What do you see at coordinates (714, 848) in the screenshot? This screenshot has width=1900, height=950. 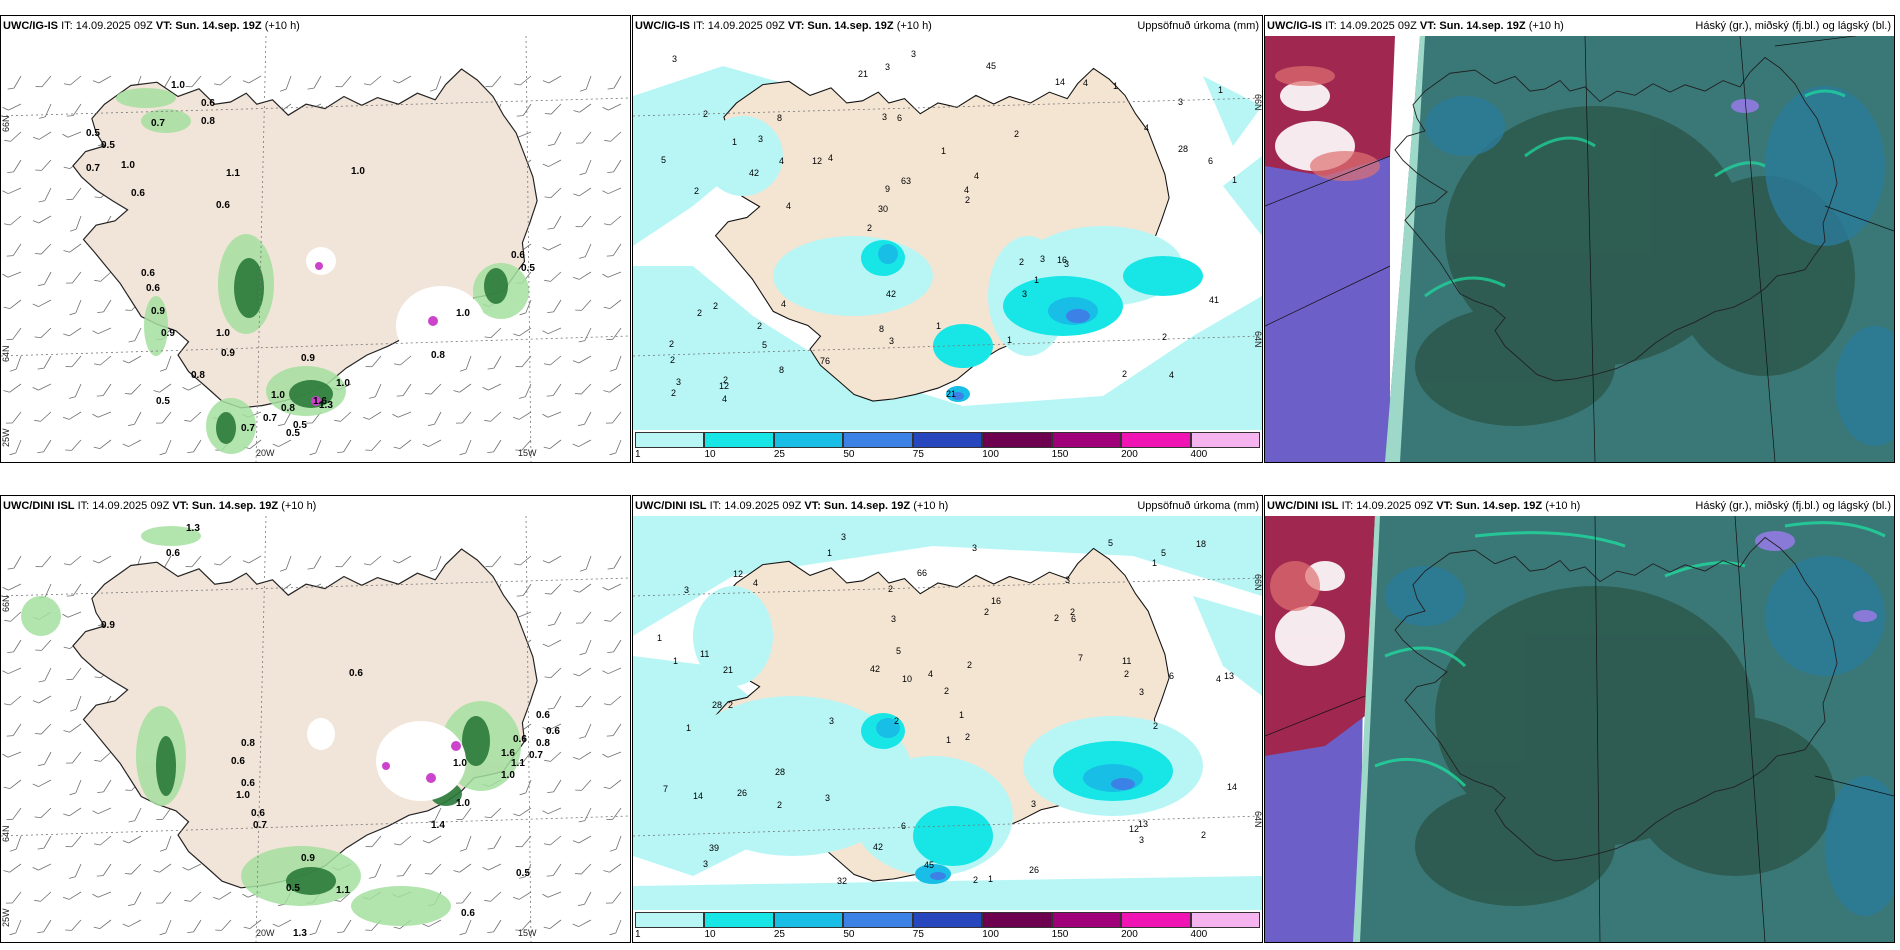 I see `precip-value-label: 39` at bounding box center [714, 848].